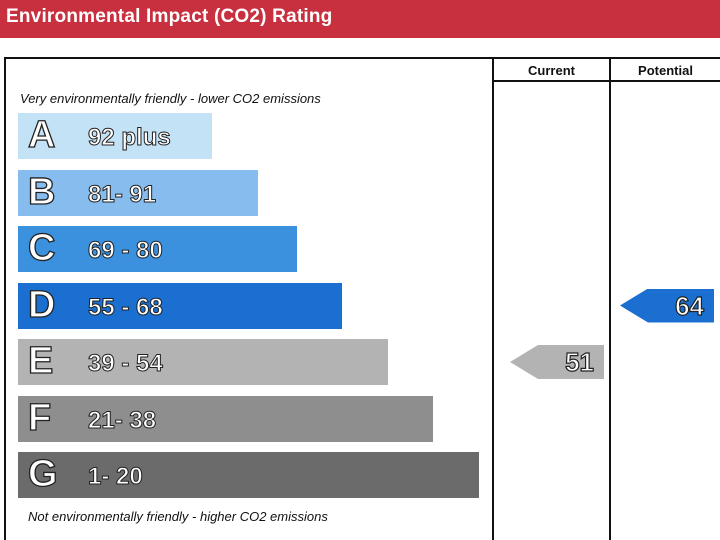  I want to click on potential-column-divider, so click(610, 298).